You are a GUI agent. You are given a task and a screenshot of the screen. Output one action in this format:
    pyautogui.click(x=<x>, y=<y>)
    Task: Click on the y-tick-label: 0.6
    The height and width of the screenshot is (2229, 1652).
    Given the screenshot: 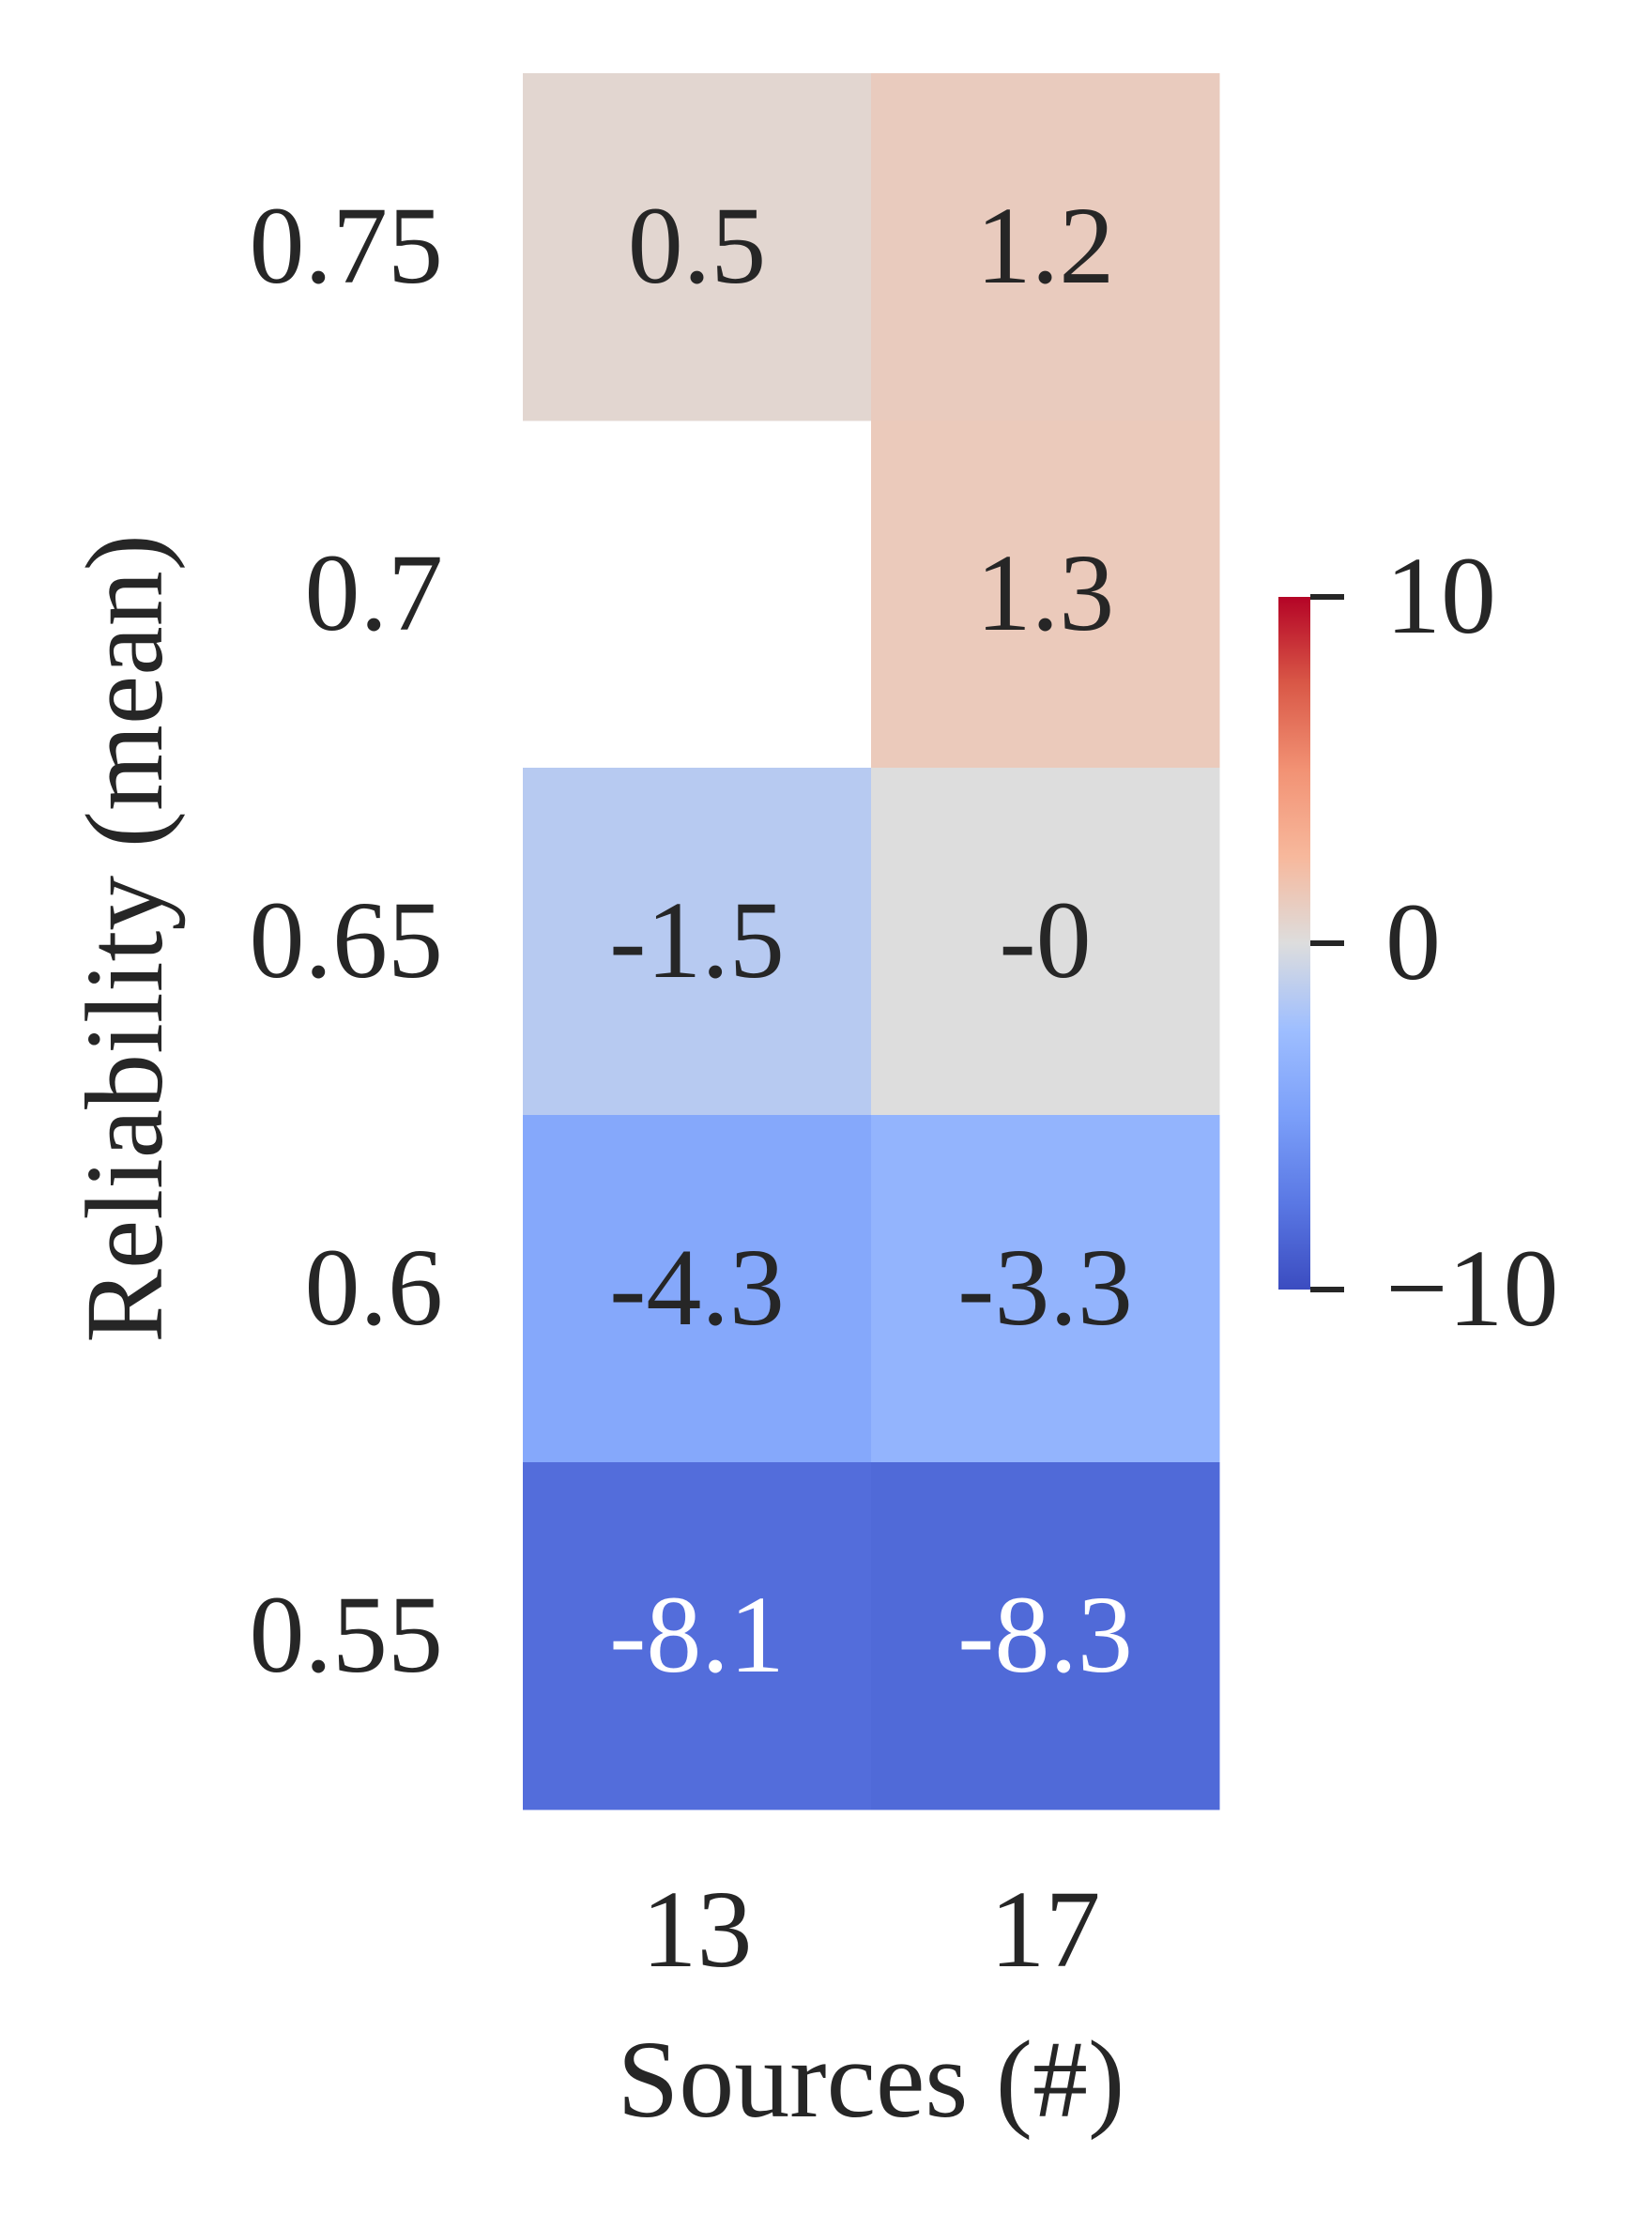 What is the action you would take?
    pyautogui.click(x=374, y=1287)
    